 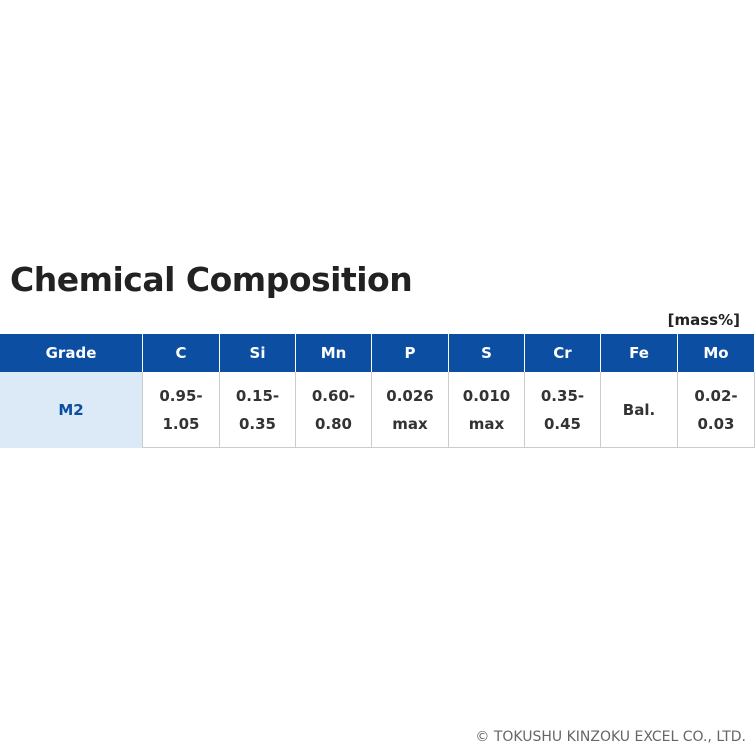 I want to click on cell-line: 0.35, so click(x=257, y=423).